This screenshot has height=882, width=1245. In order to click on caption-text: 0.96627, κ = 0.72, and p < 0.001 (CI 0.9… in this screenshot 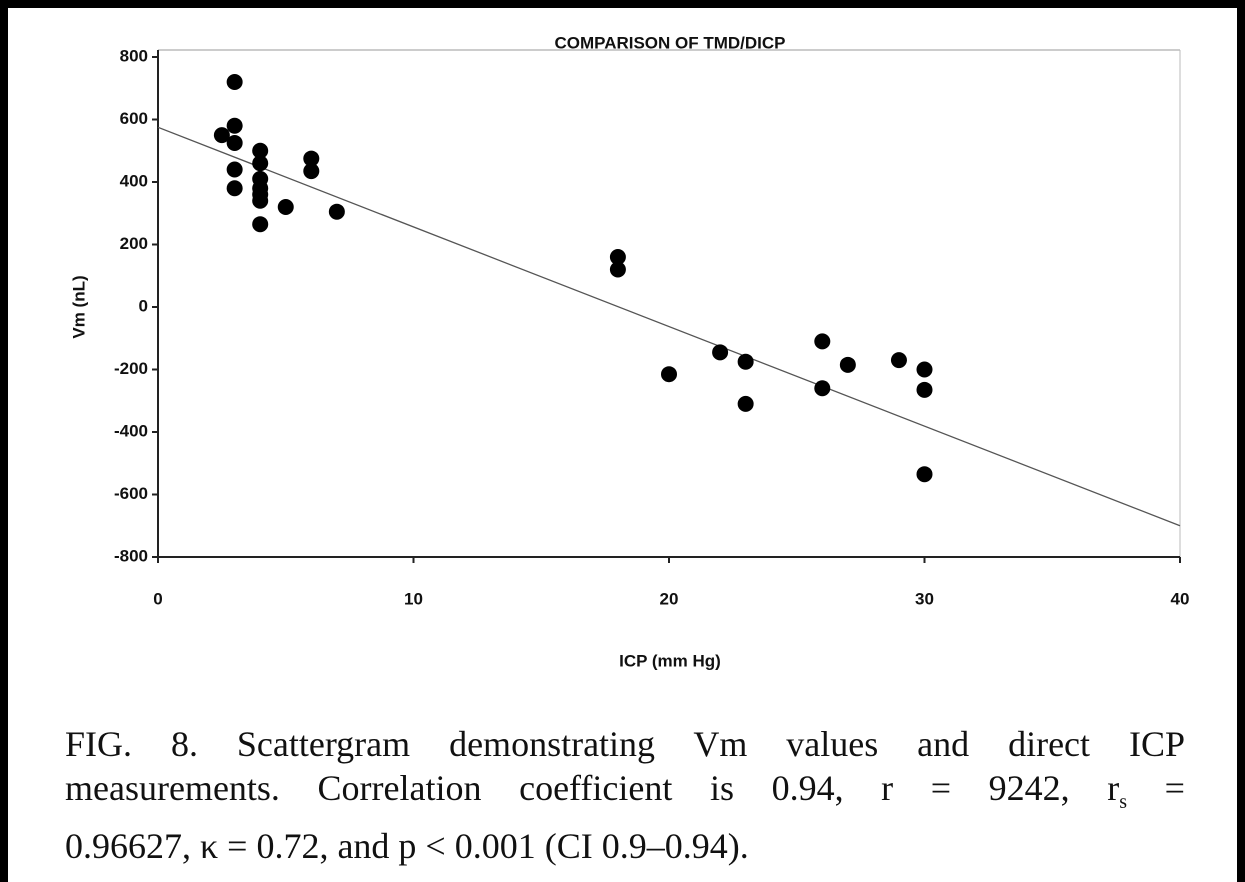, I will do `click(407, 846)`.